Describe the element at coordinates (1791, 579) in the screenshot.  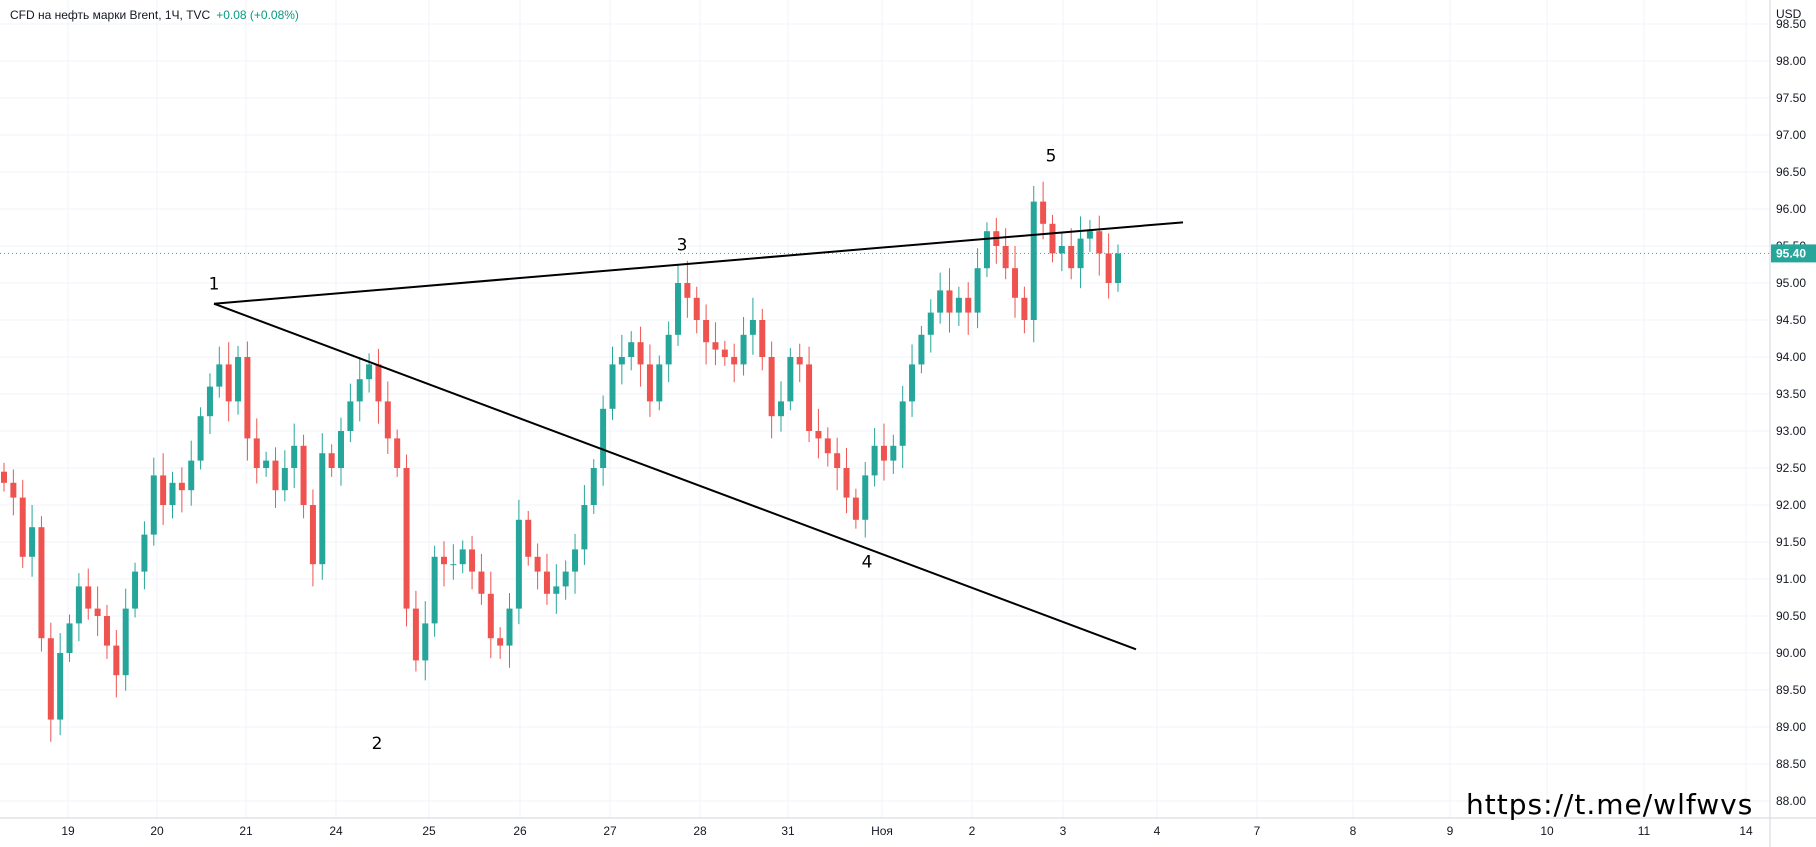
I see `price-tick-label: 91.00` at that location.